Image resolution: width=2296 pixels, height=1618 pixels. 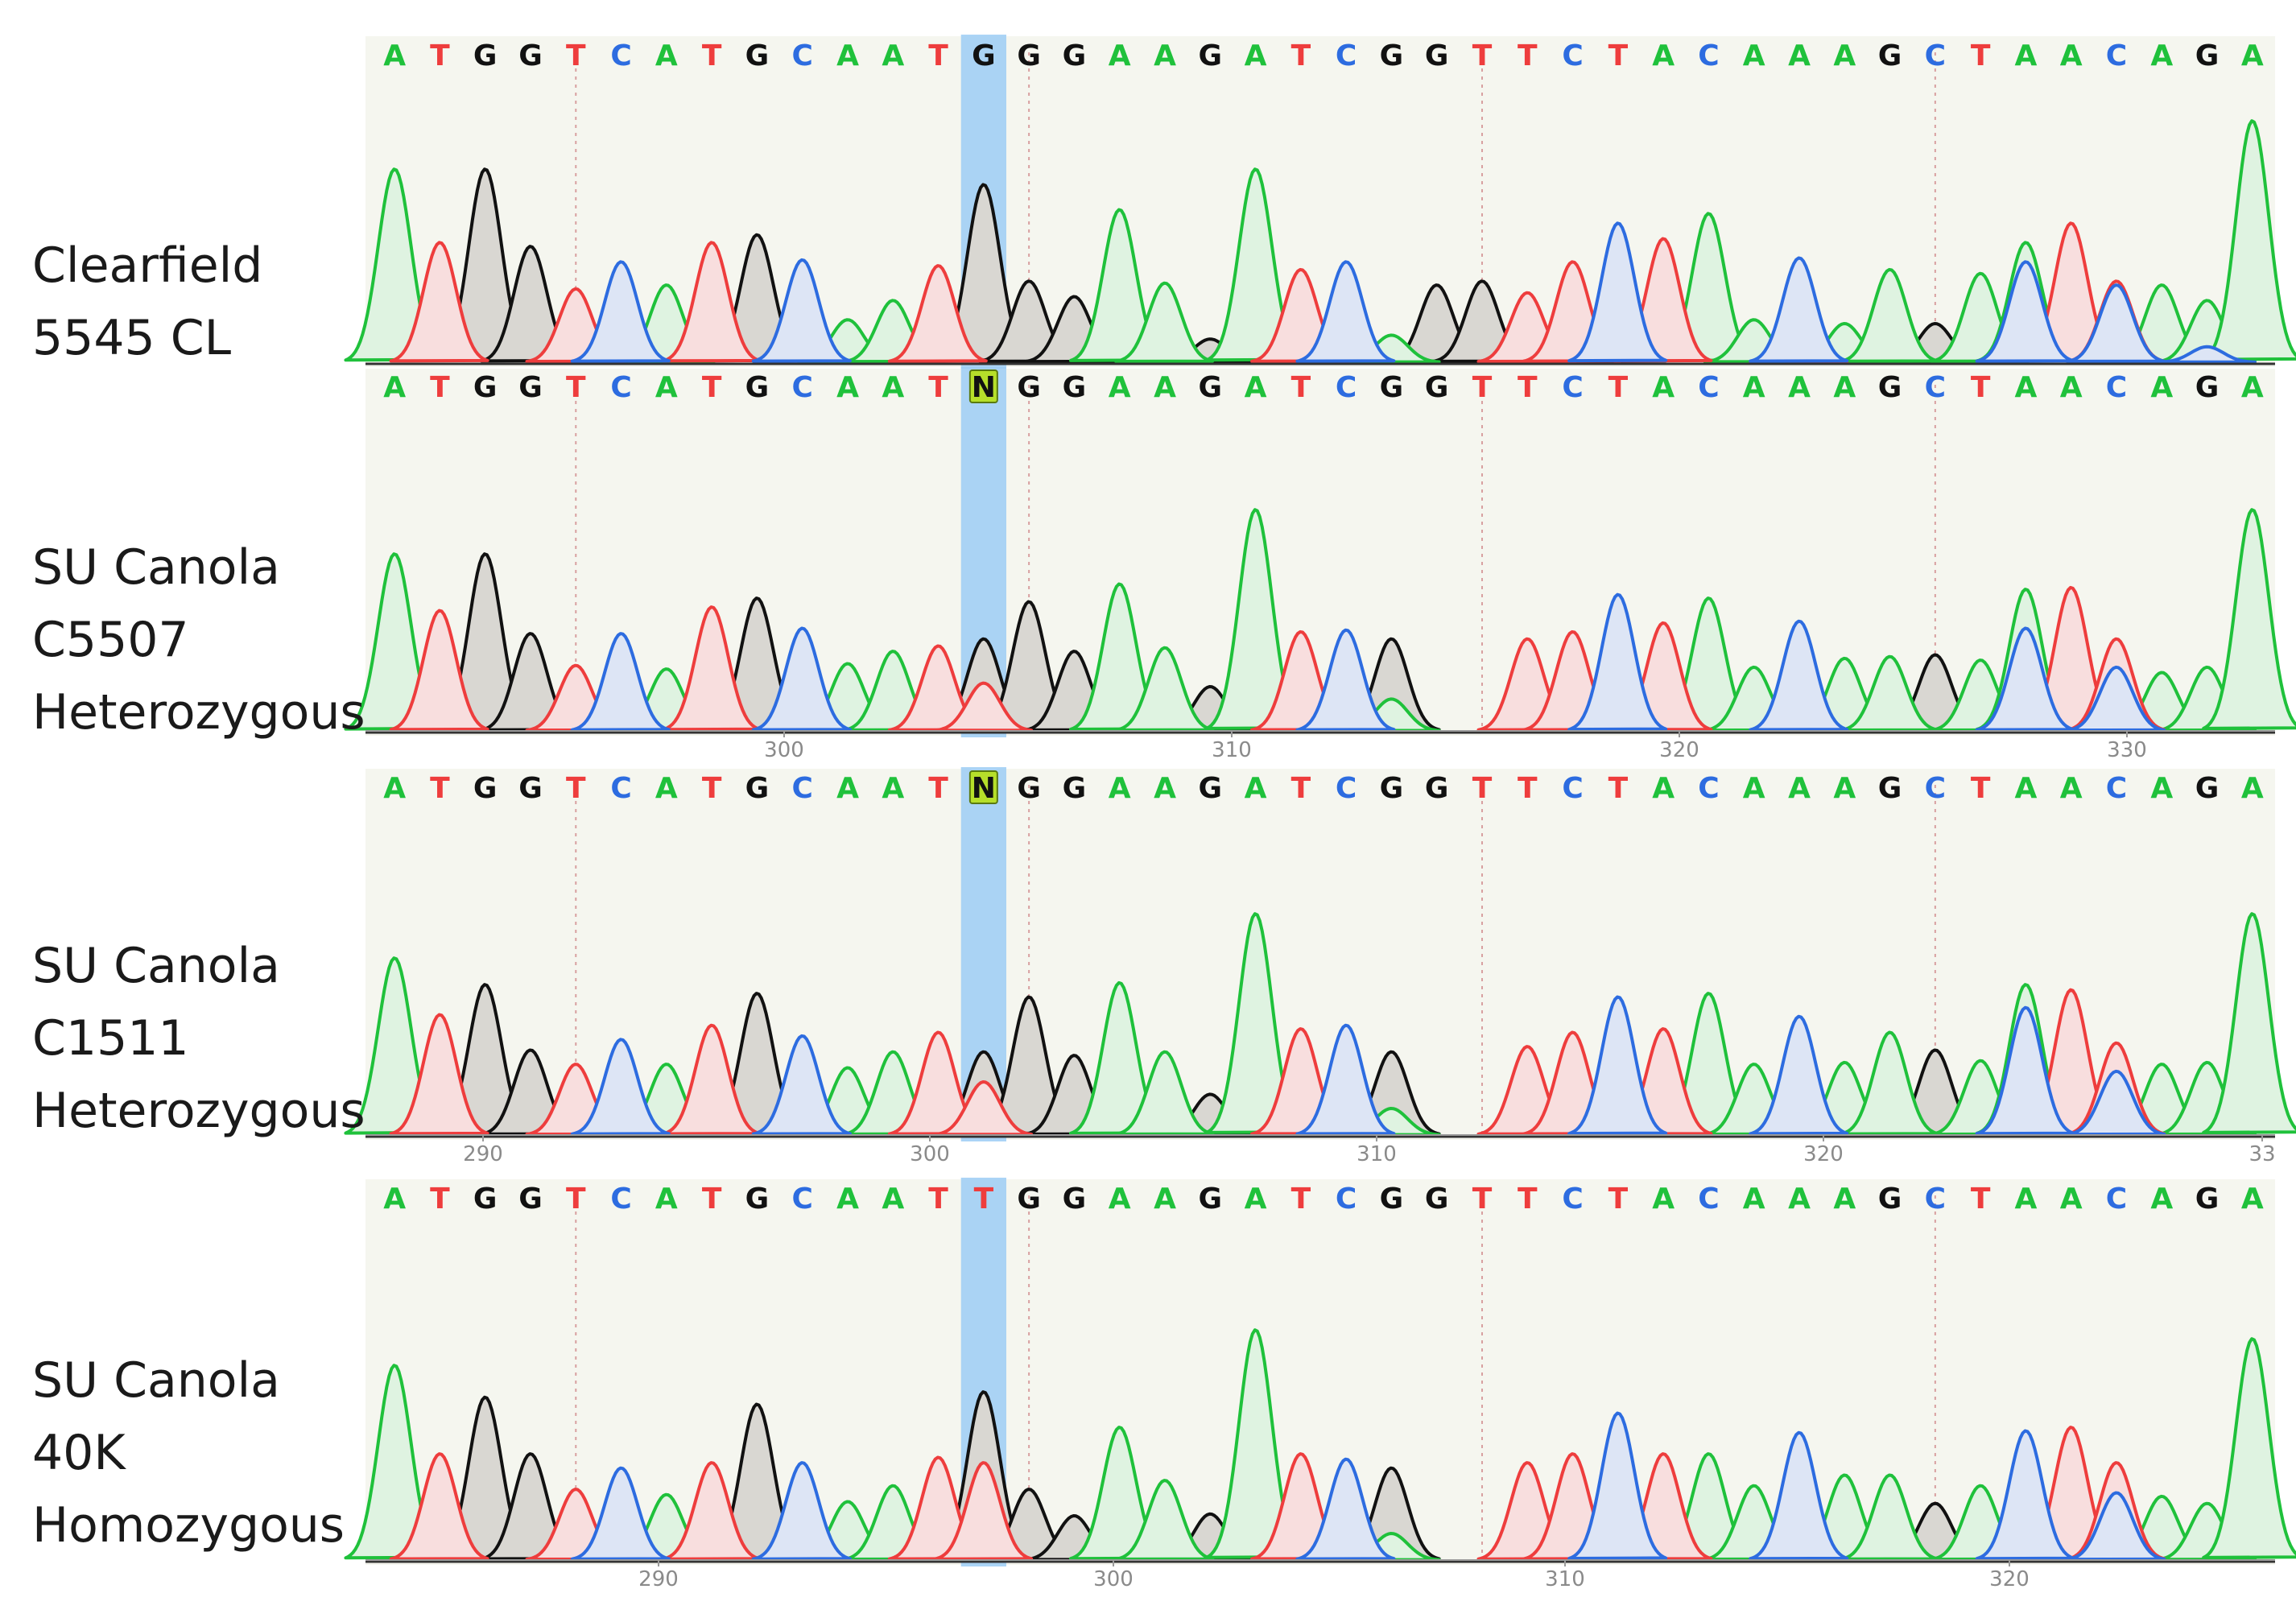 I want to click on sample-label-c1511: SU Canola C1511 Heterozygous, so click(x=198, y=1038).